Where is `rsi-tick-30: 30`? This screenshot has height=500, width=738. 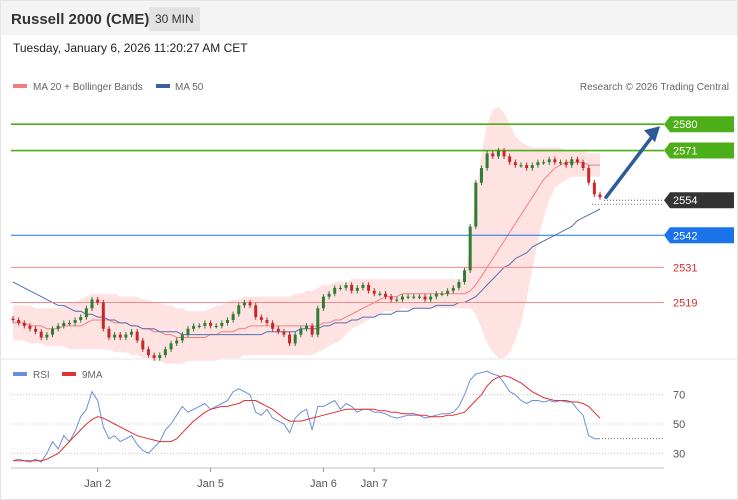
rsi-tick-30: 30 is located at coordinates (679, 454).